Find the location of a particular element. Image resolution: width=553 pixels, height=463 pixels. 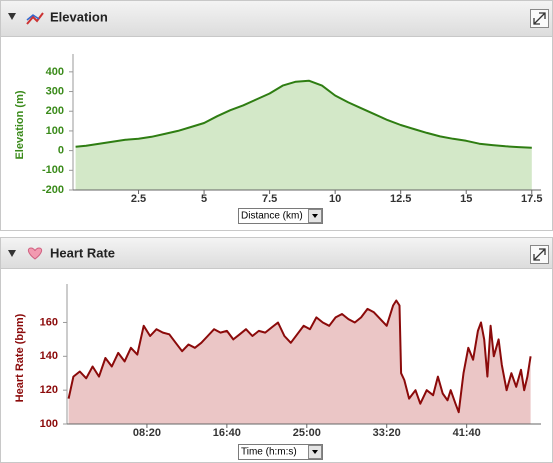

y-tick-label: 160 is located at coordinates (49, 322).